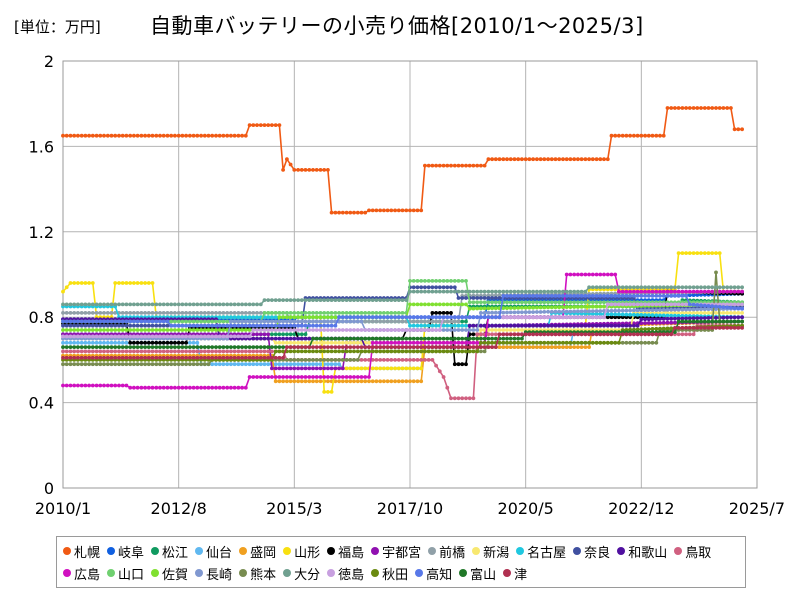 The height and width of the screenshot is (600, 800). Describe the element at coordinates (213, 551) in the screenshot. I see `legend-item: 仙台` at that location.